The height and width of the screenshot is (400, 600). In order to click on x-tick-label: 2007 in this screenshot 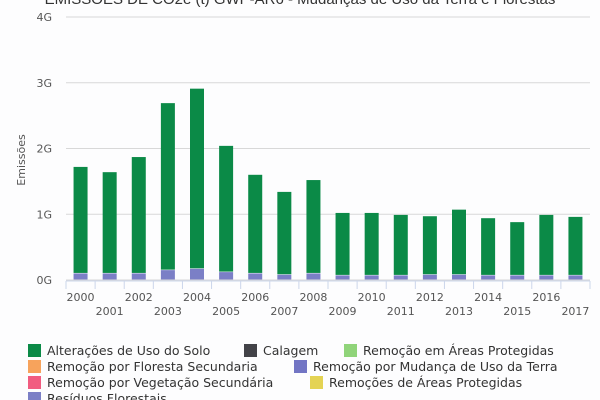, I will do `click(284, 311)`.